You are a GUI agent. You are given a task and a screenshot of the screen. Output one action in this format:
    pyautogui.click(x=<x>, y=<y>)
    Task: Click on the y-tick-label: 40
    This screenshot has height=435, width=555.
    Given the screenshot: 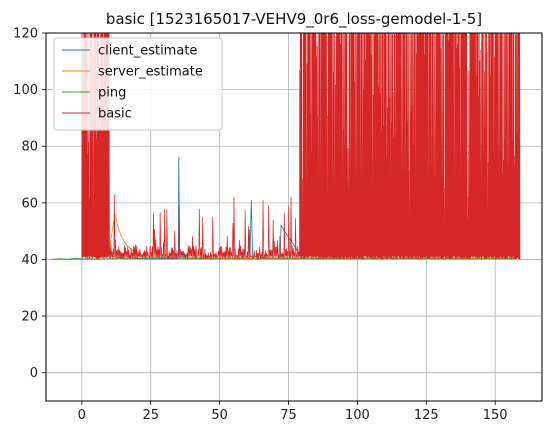 What is the action you would take?
    pyautogui.click(x=29, y=260)
    